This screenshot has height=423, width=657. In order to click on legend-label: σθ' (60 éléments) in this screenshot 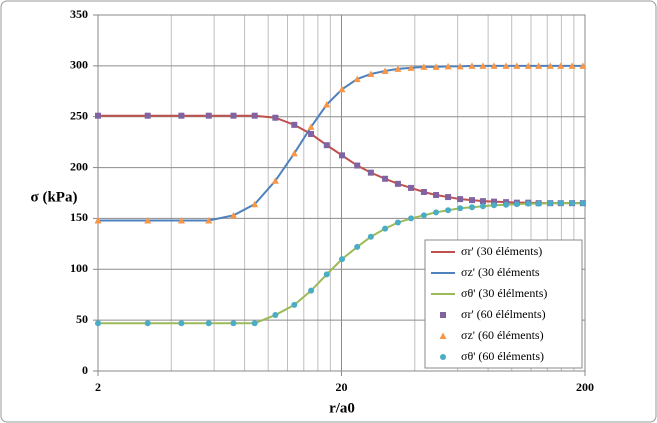, I will do `click(502, 356)`.